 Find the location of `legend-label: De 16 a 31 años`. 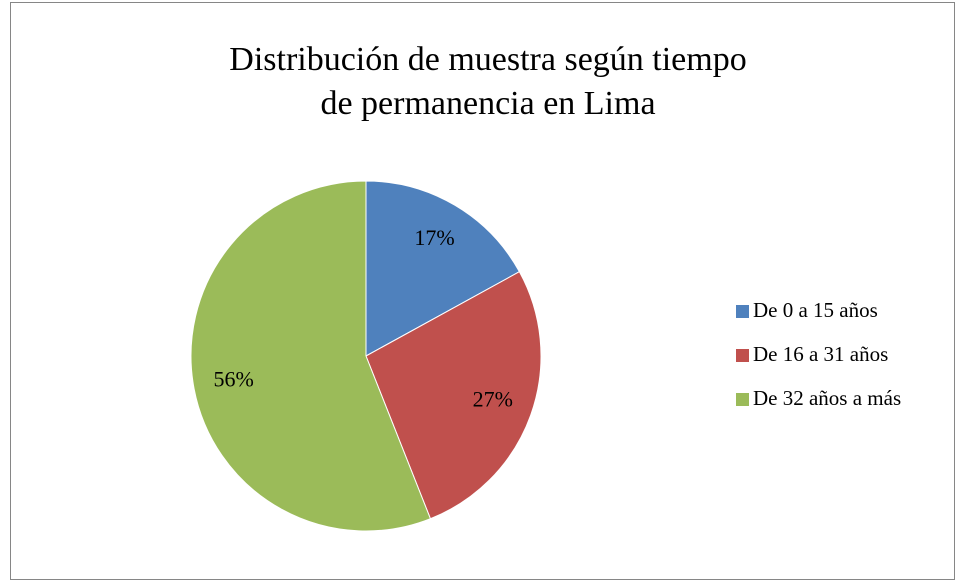

legend-label: De 16 a 31 años is located at coordinates (820, 354).